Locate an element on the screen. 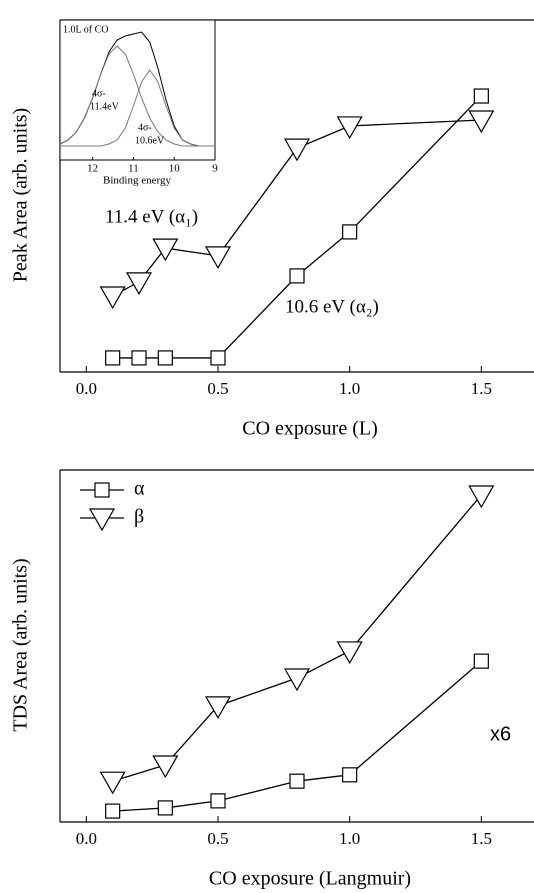 Image resolution: width=534 pixels, height=893 pixels. x-tick-label: 10 is located at coordinates (175, 169).